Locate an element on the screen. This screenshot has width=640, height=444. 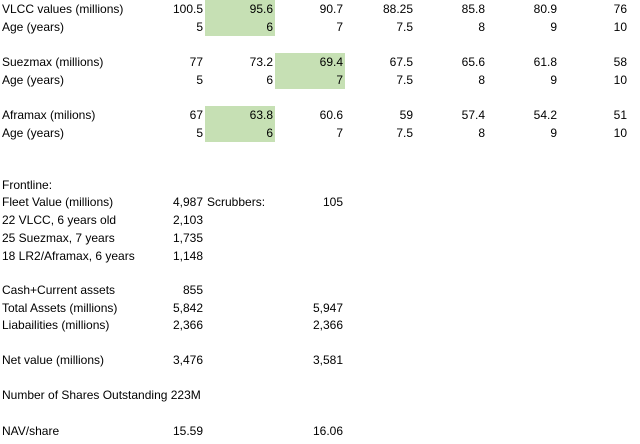
total-assets-alt-cell: 5,947 is located at coordinates (327, 308).